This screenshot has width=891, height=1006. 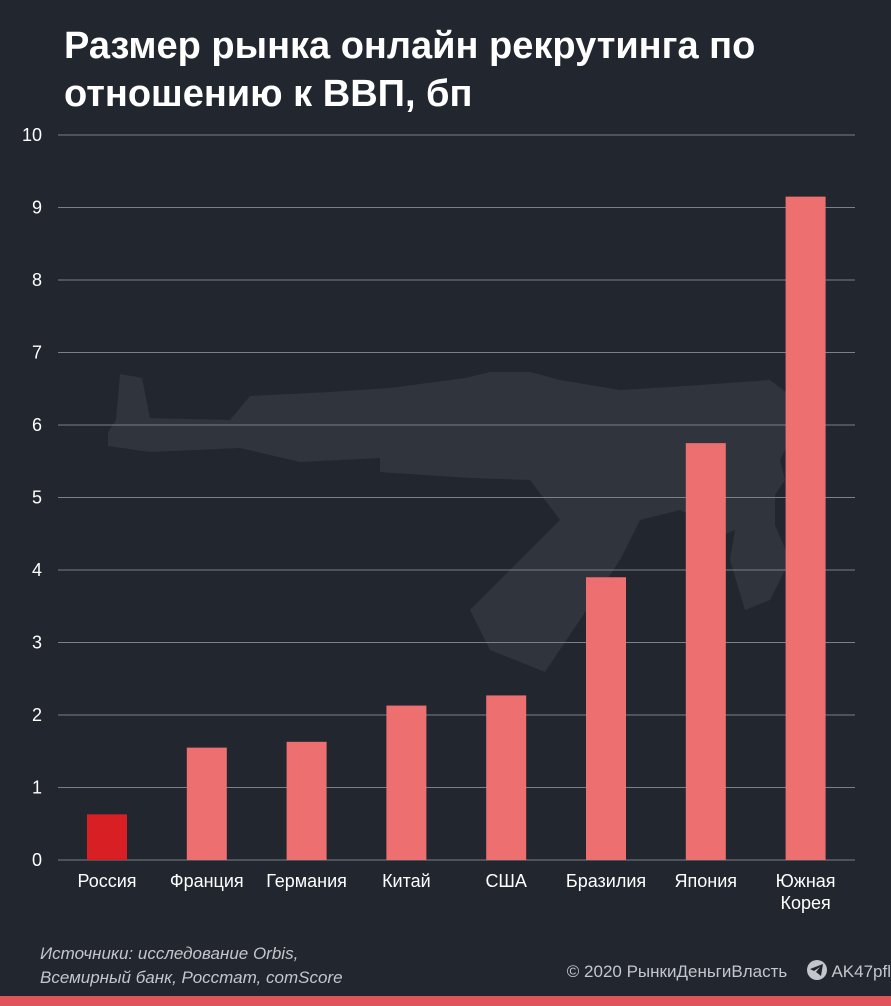 What do you see at coordinates (32, 135) in the screenshot?
I see `y-tick-label: 10` at bounding box center [32, 135].